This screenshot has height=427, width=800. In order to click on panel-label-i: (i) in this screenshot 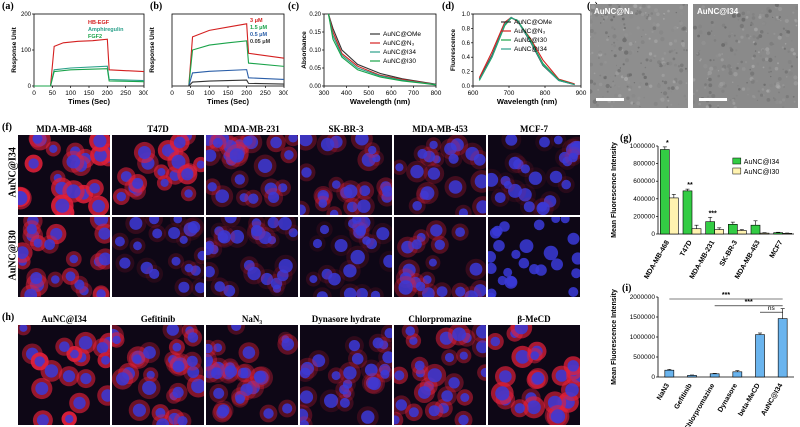, I will do `click(627, 288)`.